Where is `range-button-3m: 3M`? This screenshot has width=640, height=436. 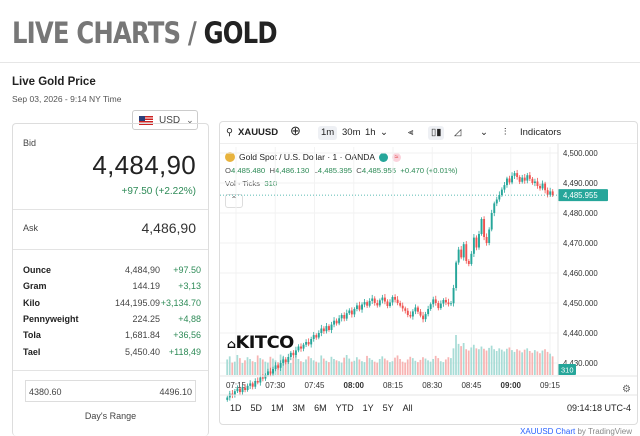 range-button-3m: 3M is located at coordinates (299, 408).